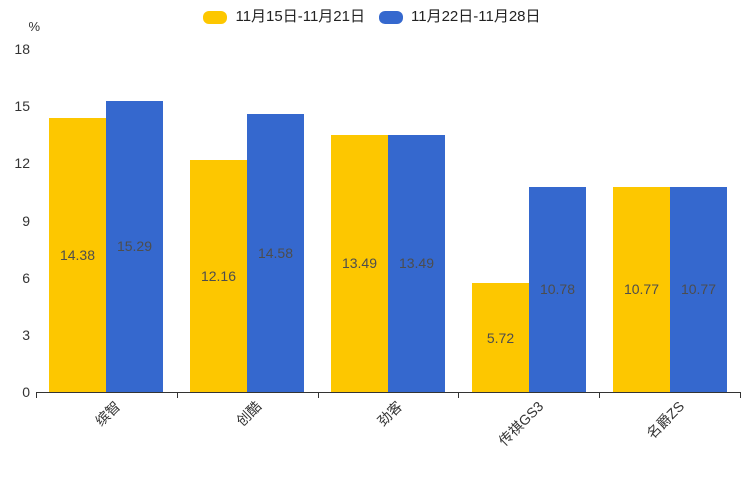  What do you see at coordinates (26, 334) in the screenshot?
I see `y-axis-tick-label: 3` at bounding box center [26, 334].